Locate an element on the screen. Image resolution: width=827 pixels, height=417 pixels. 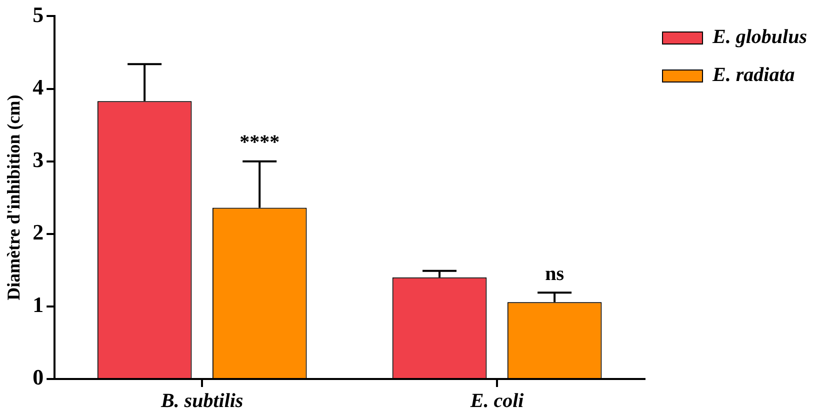
x-tick-label: E. coli is located at coordinates (496, 401).